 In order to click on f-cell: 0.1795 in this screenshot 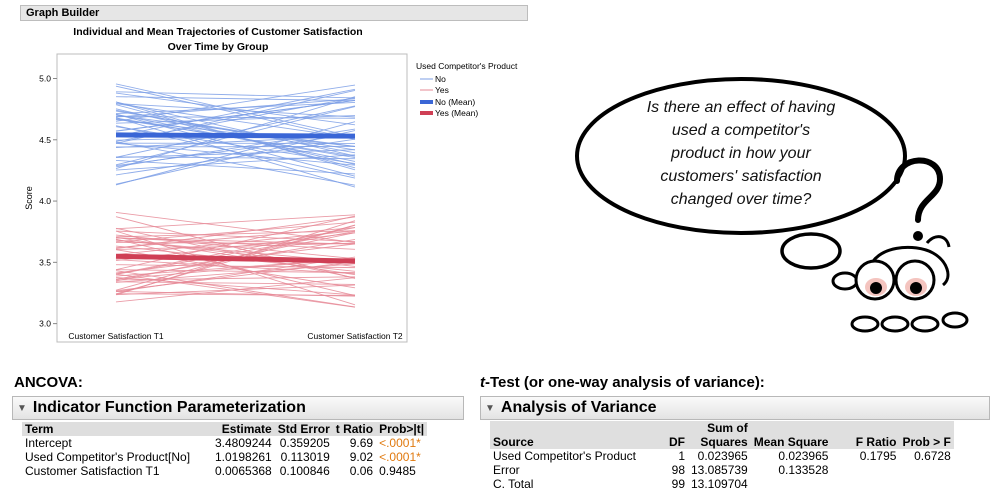, I will do `click(878, 456)`.